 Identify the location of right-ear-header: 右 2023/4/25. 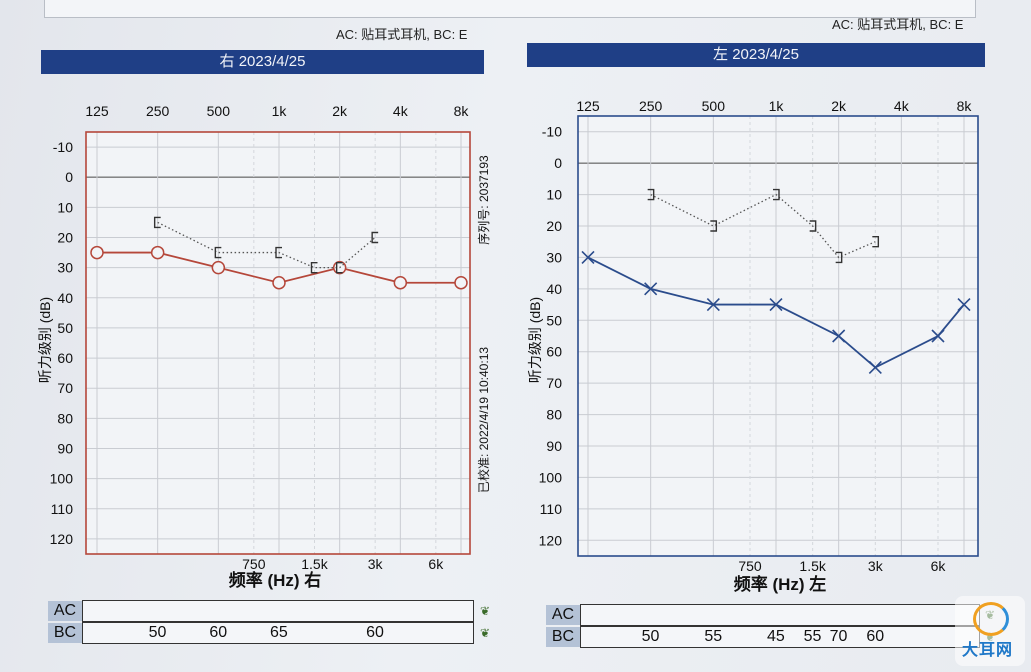
(262, 62).